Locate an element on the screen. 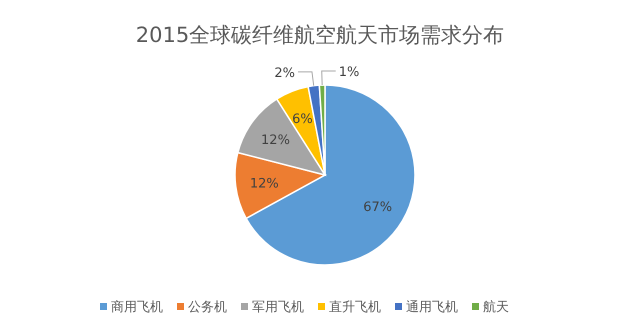 The width and height of the screenshot is (640, 334). data-label: 2% is located at coordinates (284, 73).